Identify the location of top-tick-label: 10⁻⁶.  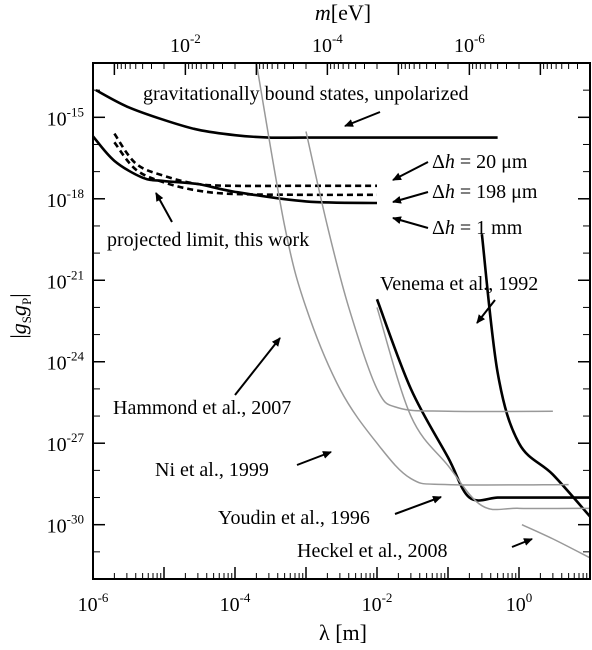
(469, 44).